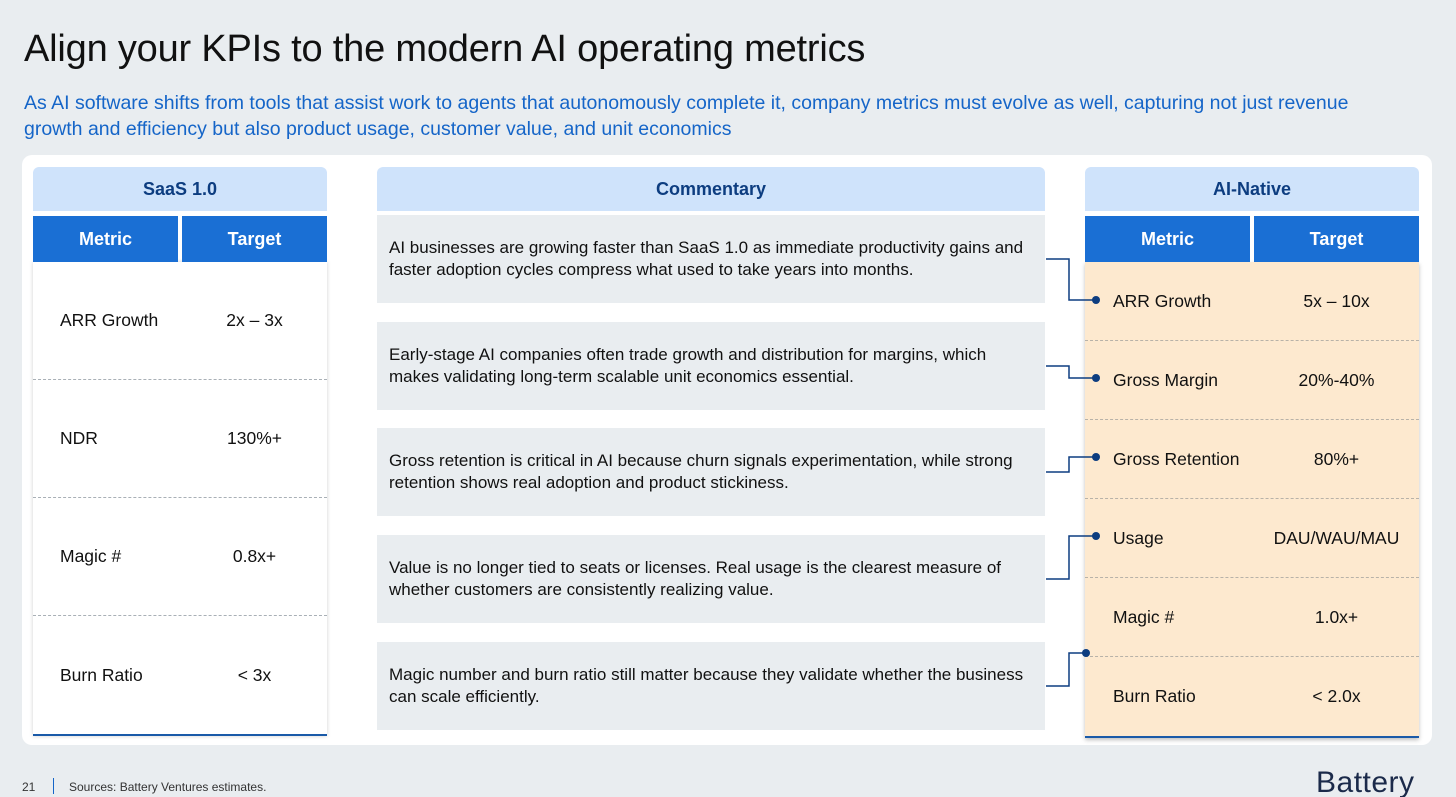 This screenshot has width=1456, height=797. I want to click on table-row: Burn Ratio < 2.0x, so click(1252, 696).